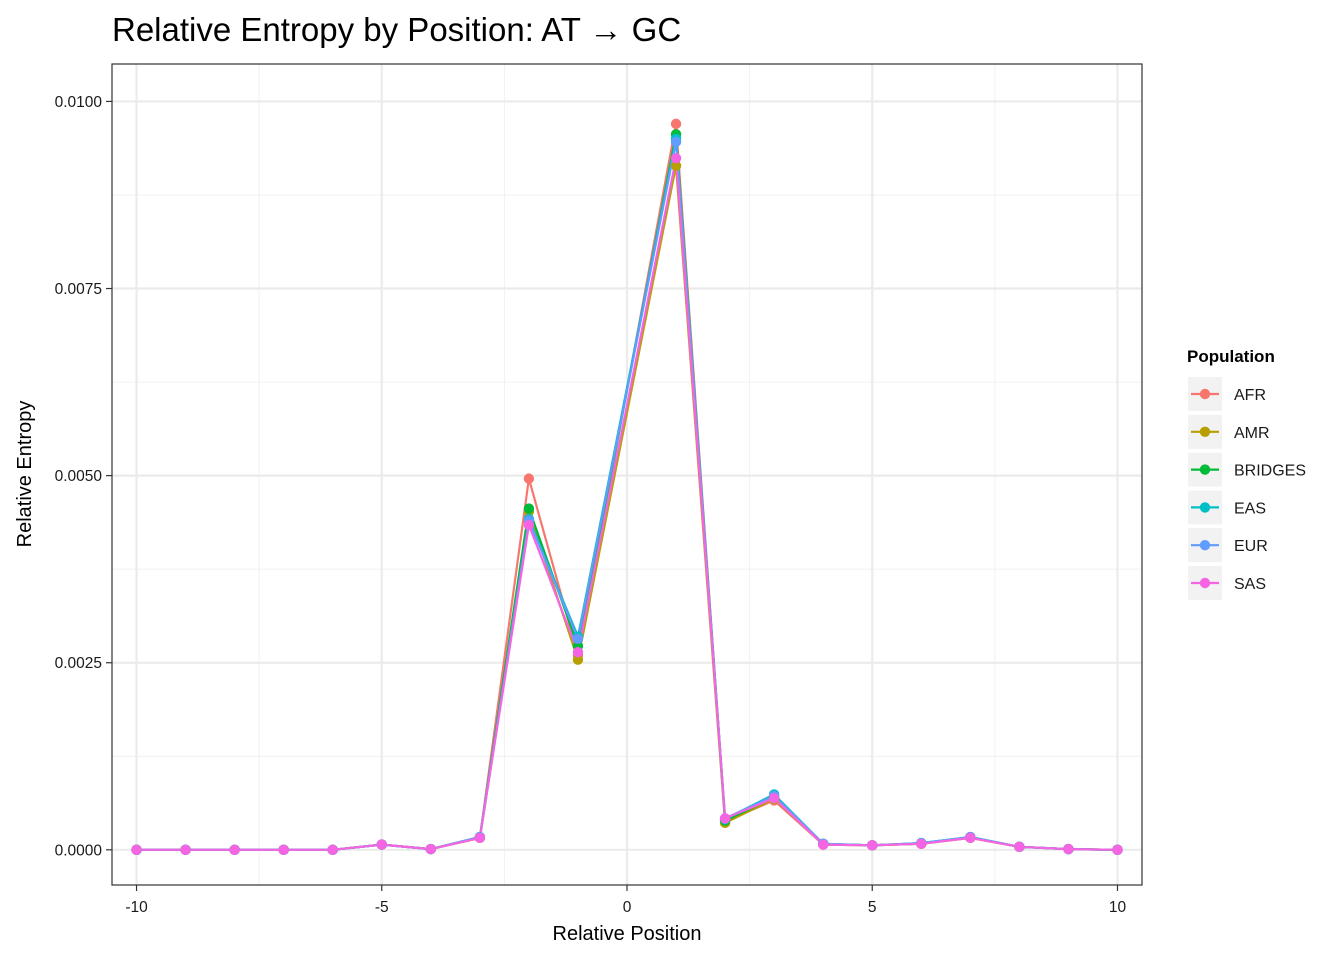 This screenshot has width=1344, height=960. What do you see at coordinates (627, 934) in the screenshot?
I see `x-axis-title: Relative Position` at bounding box center [627, 934].